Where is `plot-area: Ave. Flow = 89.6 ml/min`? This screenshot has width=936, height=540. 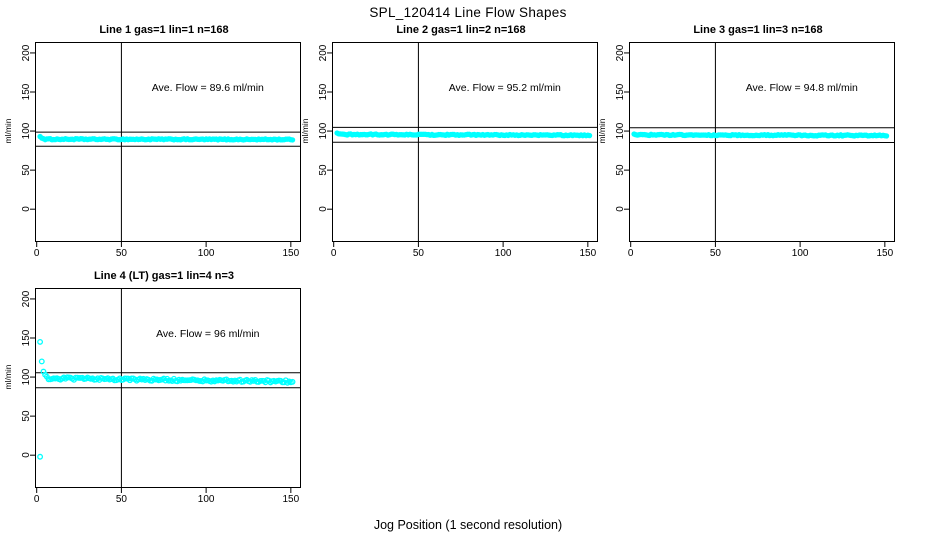
plot-area: Ave. Flow = 89.6 ml/min is located at coordinates (165, 144).